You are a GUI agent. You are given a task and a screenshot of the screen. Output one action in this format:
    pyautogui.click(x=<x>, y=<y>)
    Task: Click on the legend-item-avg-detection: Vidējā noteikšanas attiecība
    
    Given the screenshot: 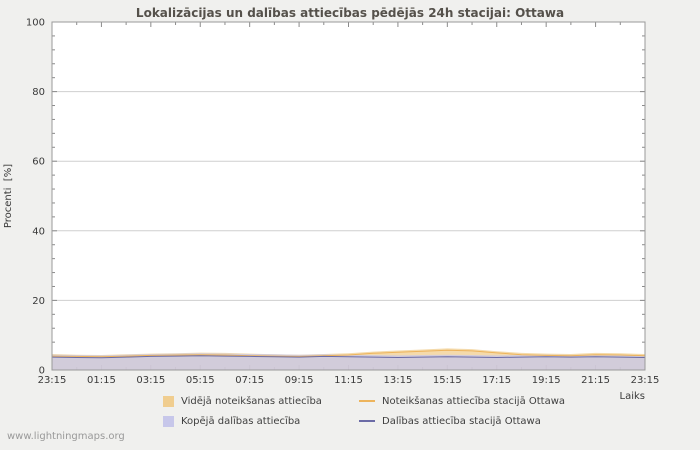 What is the action you would take?
    pyautogui.click(x=261, y=401)
    